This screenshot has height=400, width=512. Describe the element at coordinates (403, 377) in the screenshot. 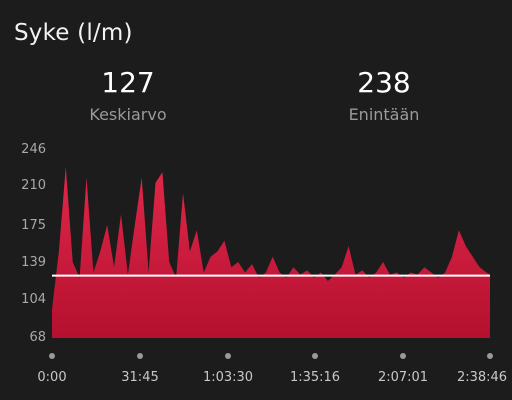

I see `x-tick-label: 2:07:01` at that location.